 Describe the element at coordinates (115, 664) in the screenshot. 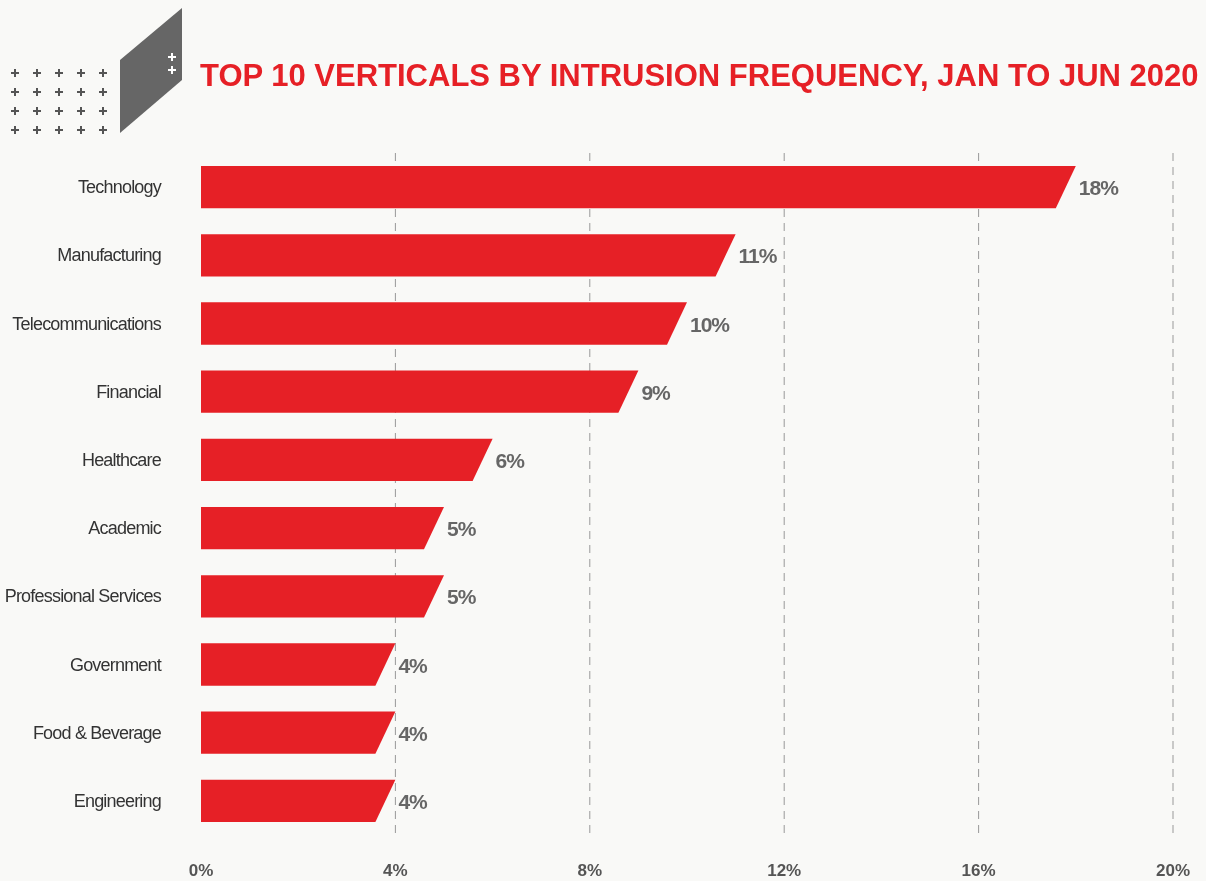

I see `y-tick-label: Government` at that location.